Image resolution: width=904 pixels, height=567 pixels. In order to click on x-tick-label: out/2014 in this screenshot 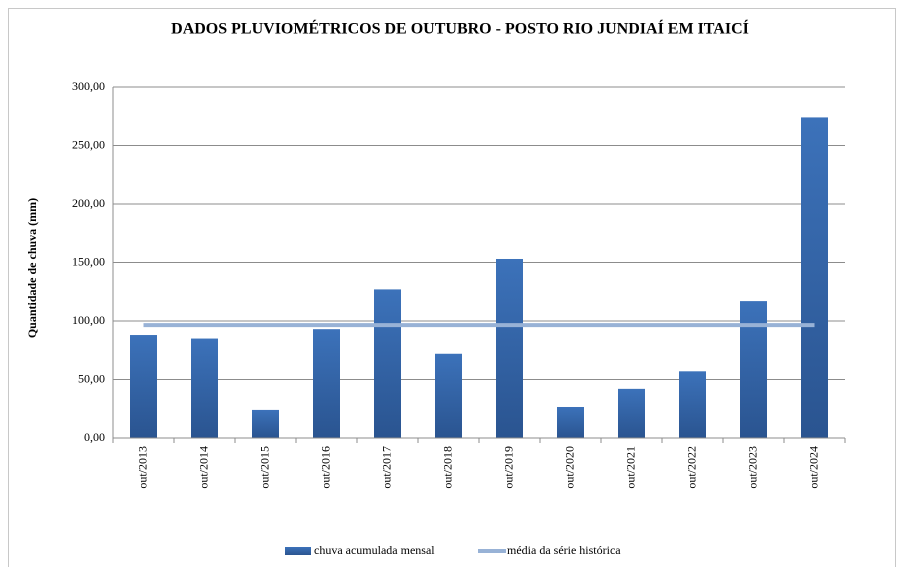, I will do `click(203, 467)`.